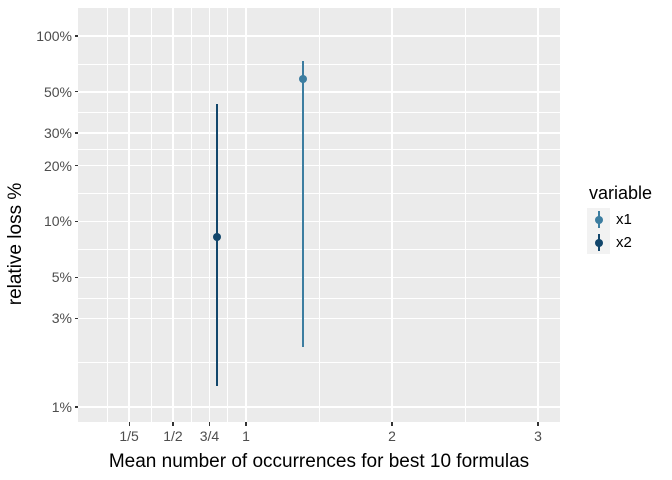 The height and width of the screenshot is (480, 672). I want to click on x-tick-label: 3/4, so click(209, 436).